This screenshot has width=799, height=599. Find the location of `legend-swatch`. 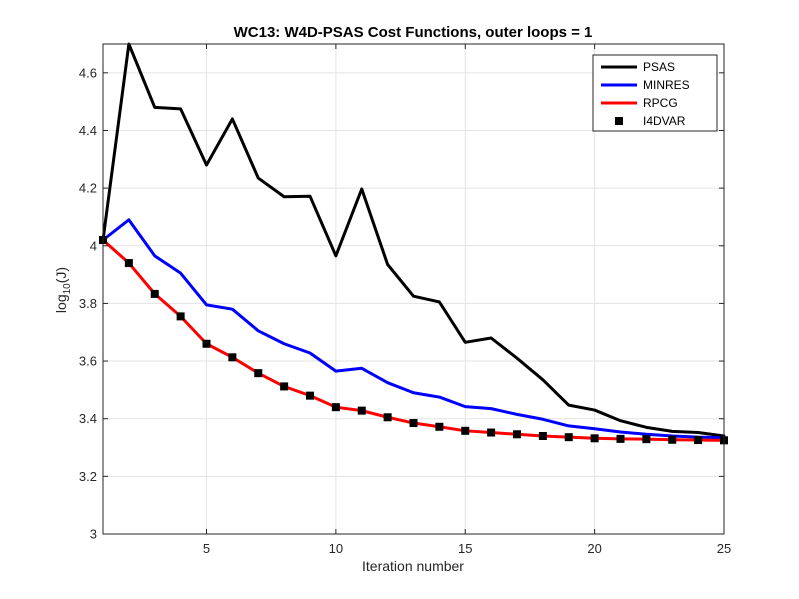

legend-swatch is located at coordinates (619, 121).